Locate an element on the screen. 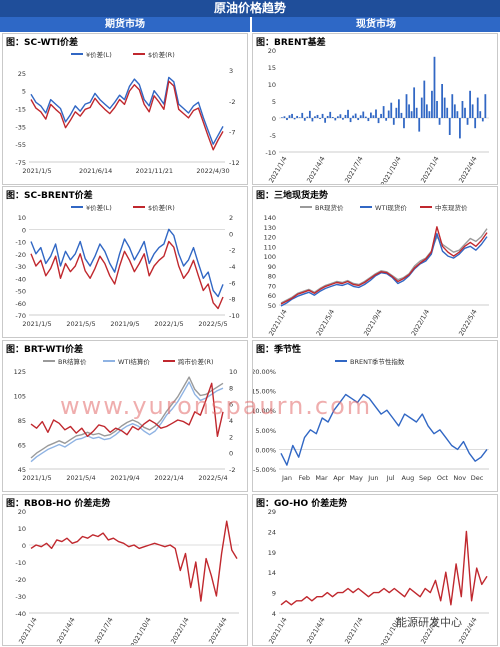 The image size is (500, 647). y2-tick-label: 8 is located at coordinates (231, 388).